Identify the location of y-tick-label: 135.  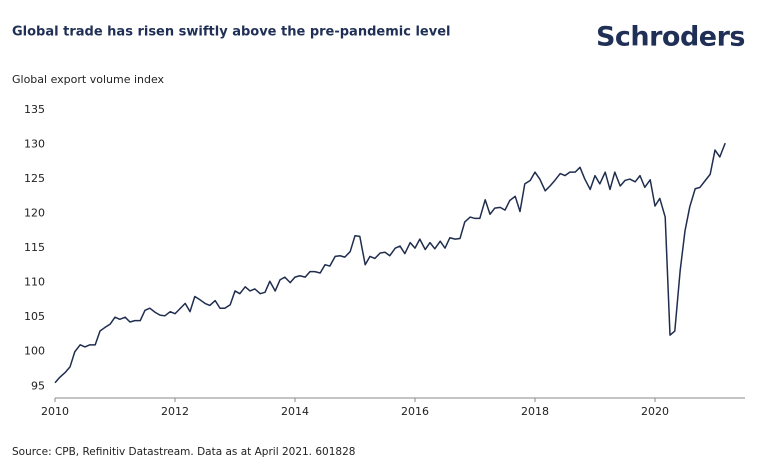
(34, 109).